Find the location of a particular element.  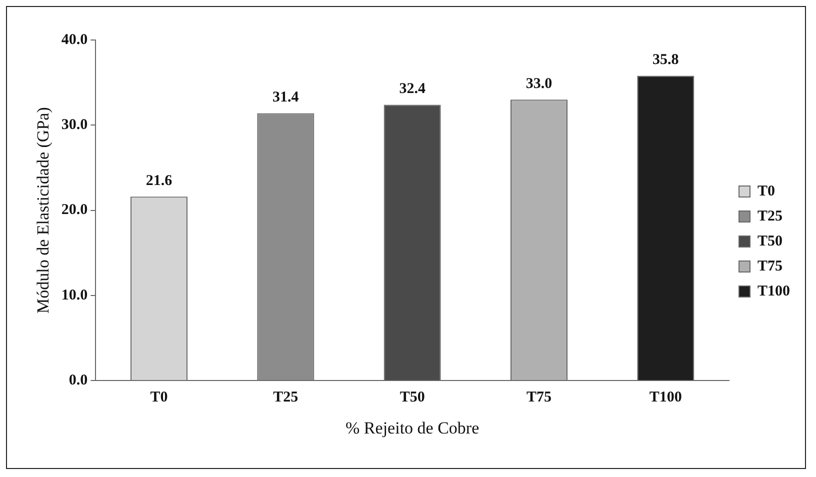

legend-label: T100 is located at coordinates (773, 291).